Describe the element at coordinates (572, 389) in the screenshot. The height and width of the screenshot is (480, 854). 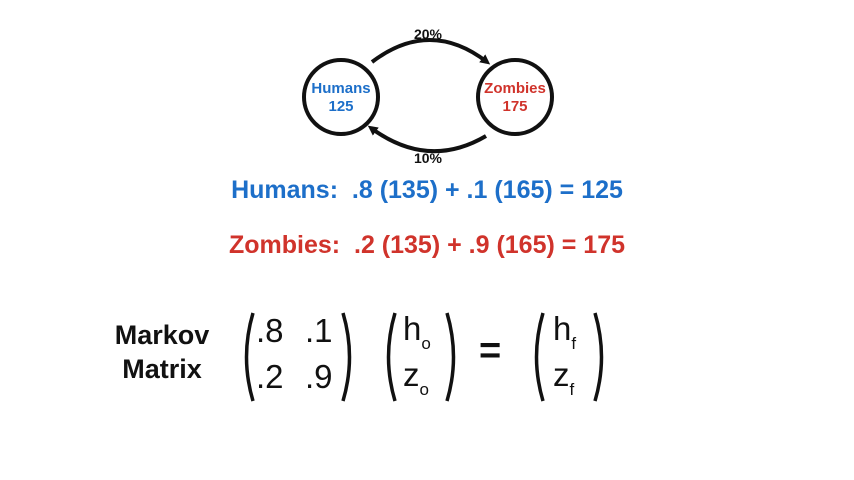
I see `final-z-subscript: f` at that location.